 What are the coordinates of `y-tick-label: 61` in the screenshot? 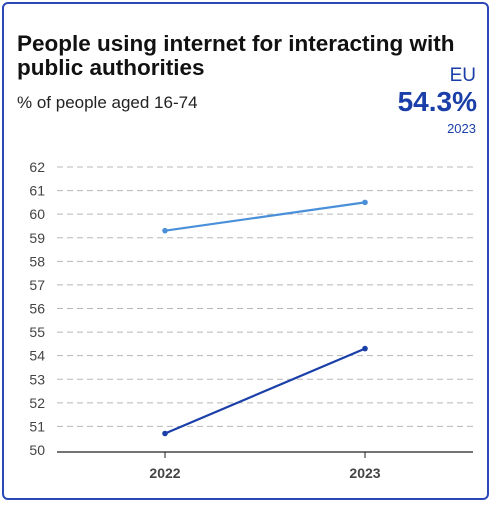 It's located at (37, 191).